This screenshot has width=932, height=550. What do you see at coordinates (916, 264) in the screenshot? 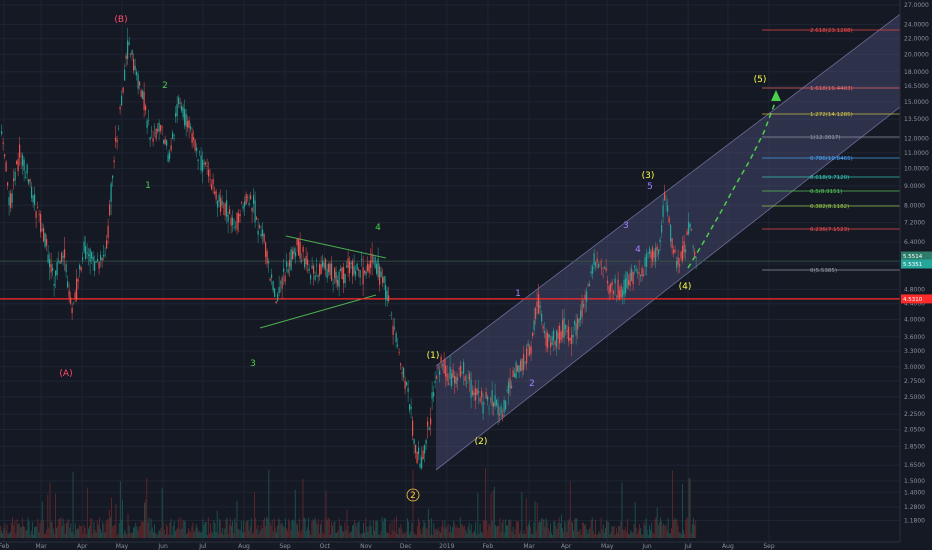
I see `current-price-tag-background` at bounding box center [916, 264].